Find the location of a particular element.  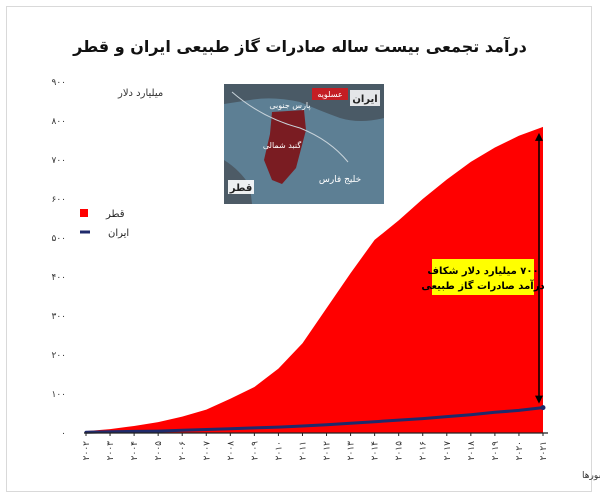

map-label-bg-qatar is located at coordinates (241, 187).